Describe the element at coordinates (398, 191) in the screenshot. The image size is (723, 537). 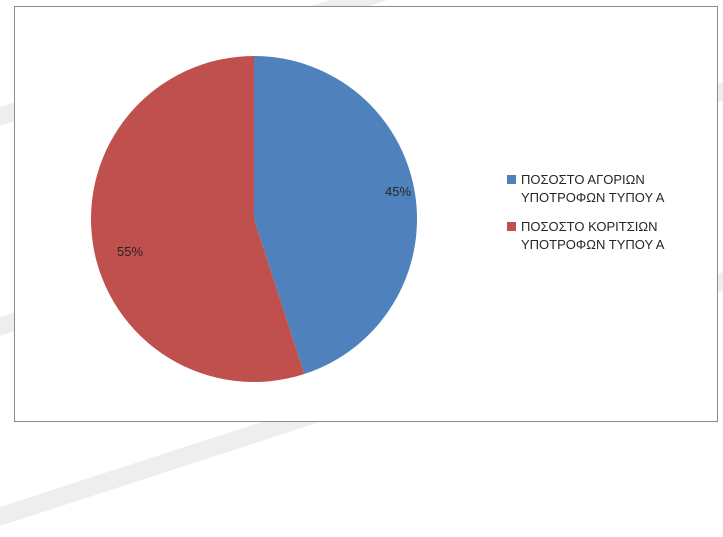
I see `data-label-1: 45%` at that location.